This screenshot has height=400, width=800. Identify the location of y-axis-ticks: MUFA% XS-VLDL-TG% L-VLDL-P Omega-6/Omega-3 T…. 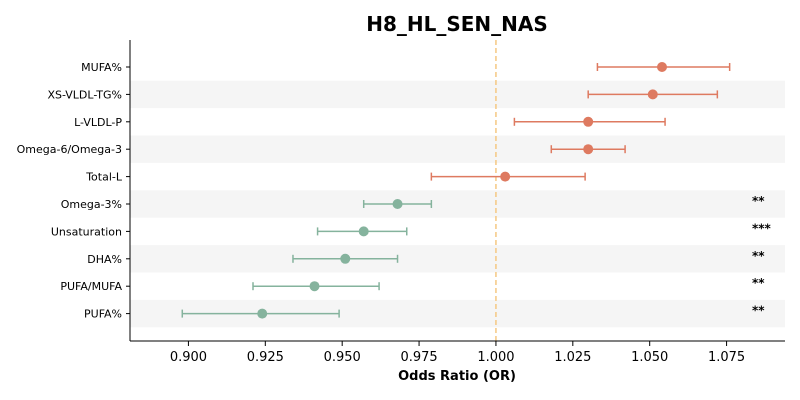
(73, 191).